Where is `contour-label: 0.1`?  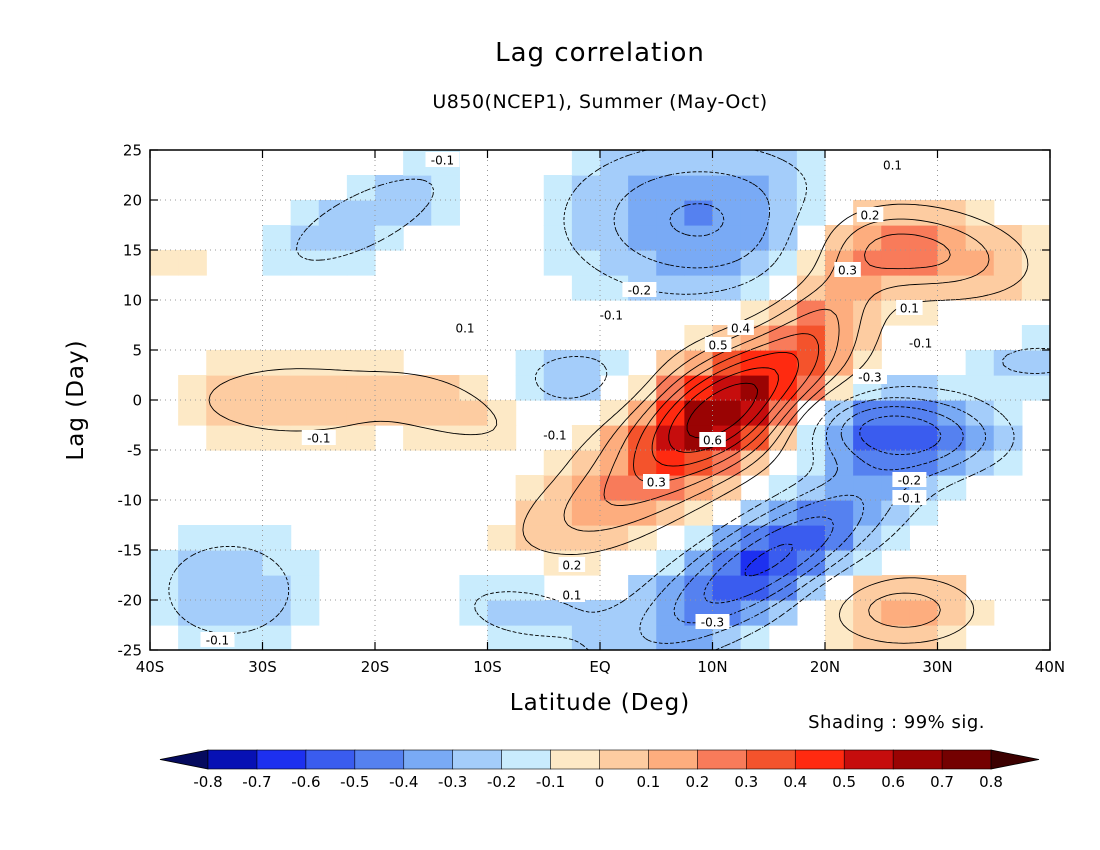 contour-label: 0.1 is located at coordinates (571, 596).